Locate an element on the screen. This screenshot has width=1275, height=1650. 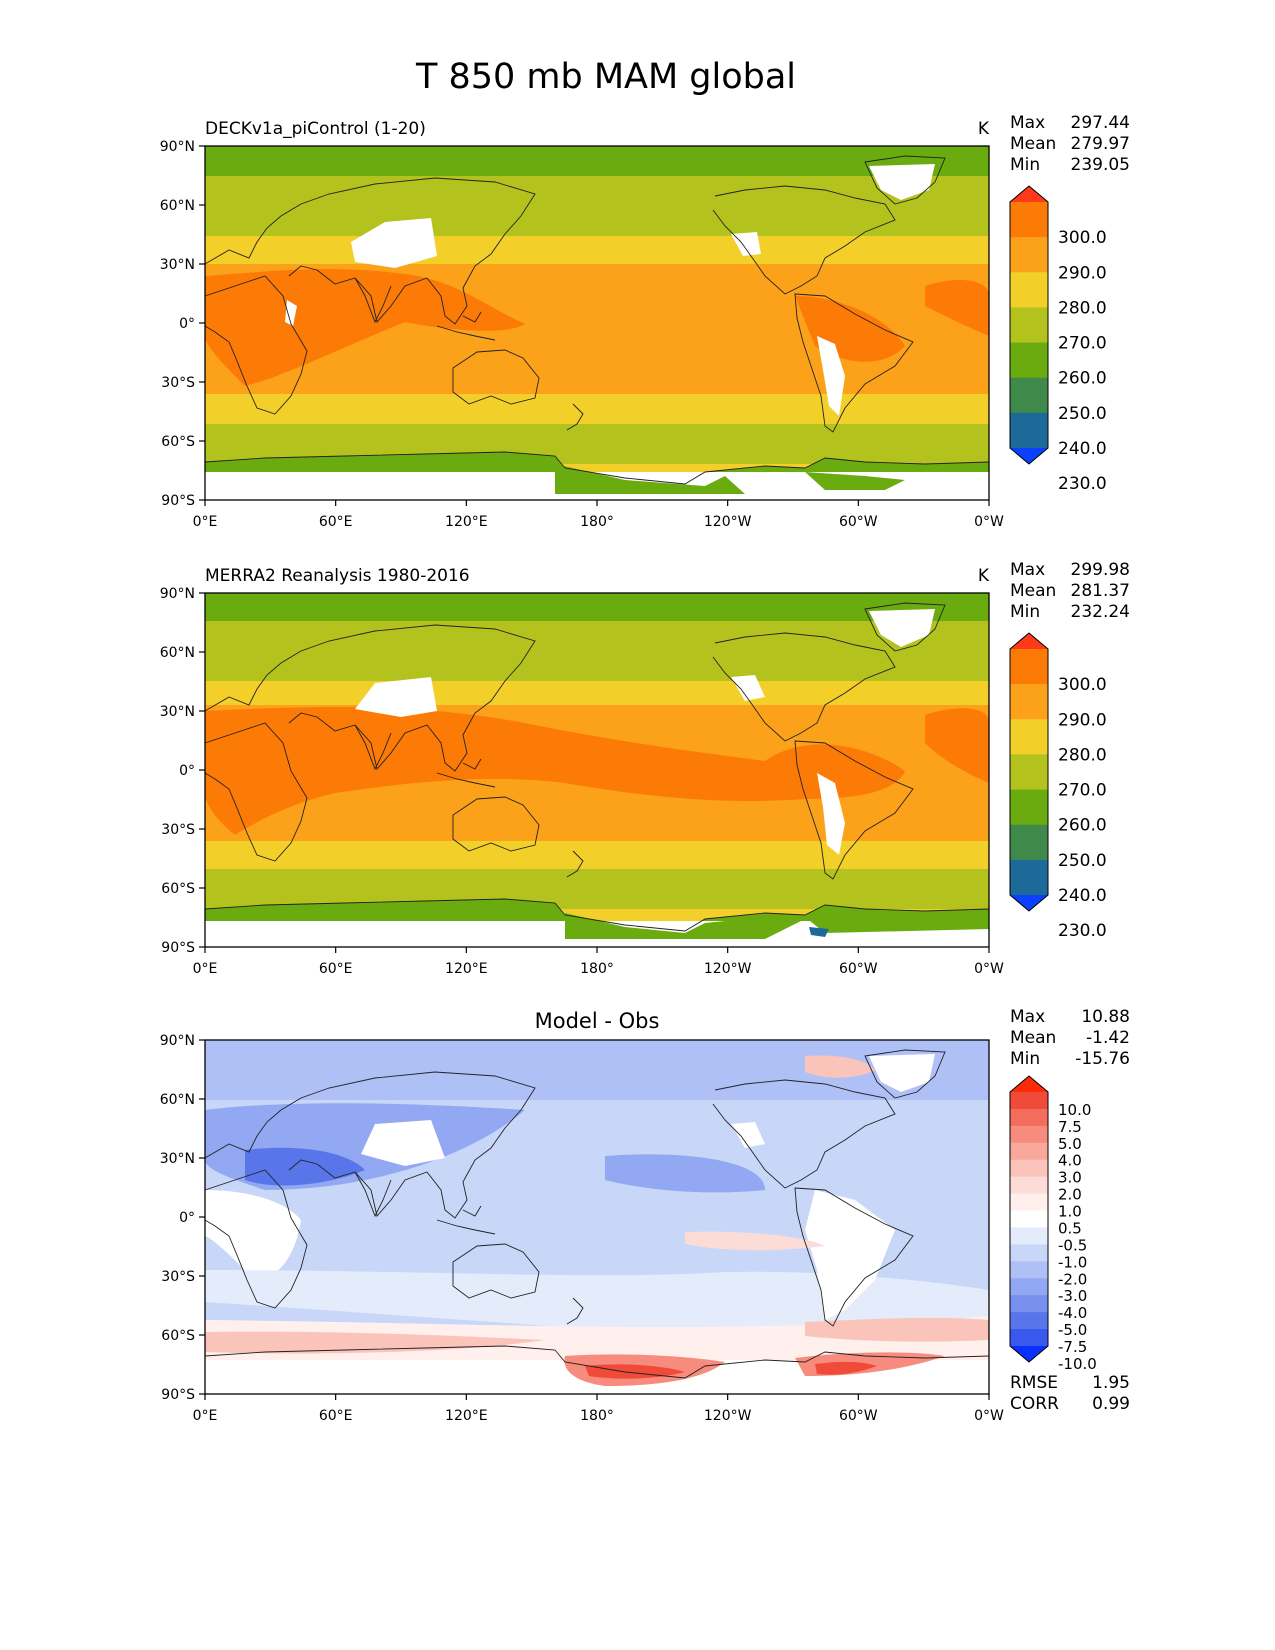
colorbar-tick-label: 260.0 is located at coordinates (1082, 826).